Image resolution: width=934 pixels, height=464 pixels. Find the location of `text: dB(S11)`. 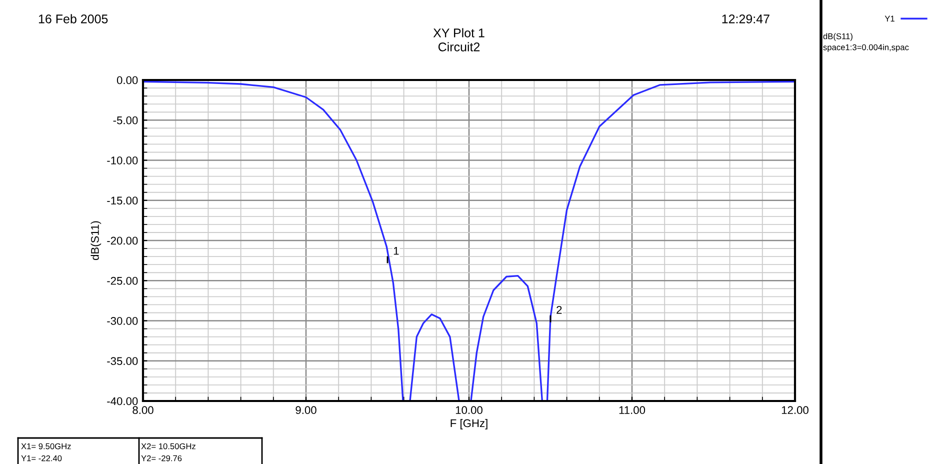

text: dB(S11) is located at coordinates (837, 37).